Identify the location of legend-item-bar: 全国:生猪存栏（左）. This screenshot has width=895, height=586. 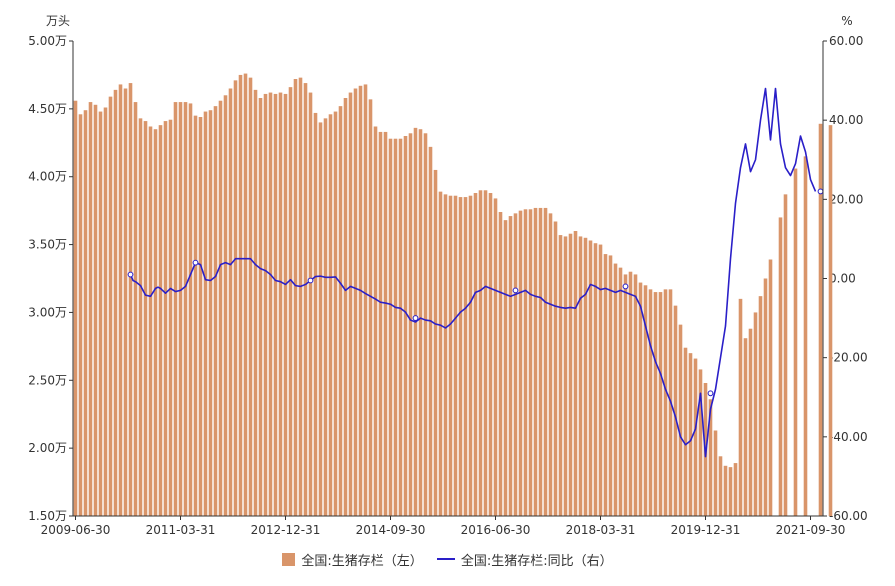
(352, 559).